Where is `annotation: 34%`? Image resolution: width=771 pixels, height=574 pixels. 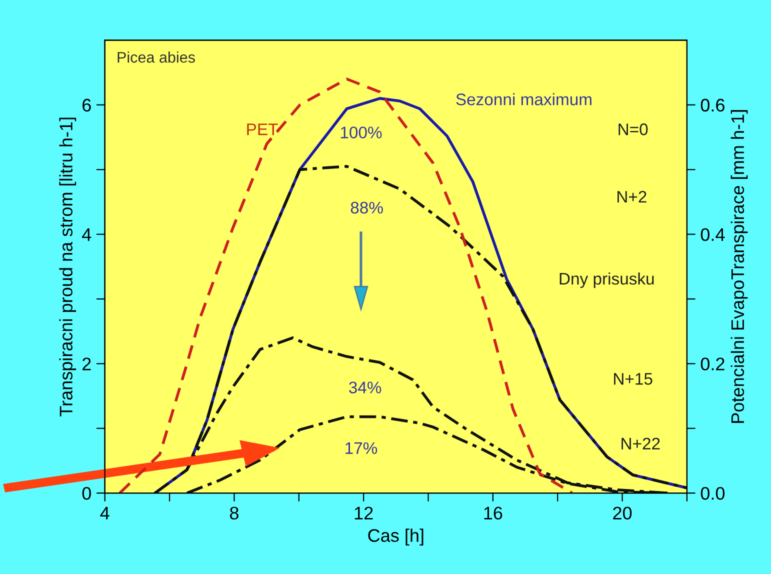
annotation: 34% is located at coordinates (365, 388).